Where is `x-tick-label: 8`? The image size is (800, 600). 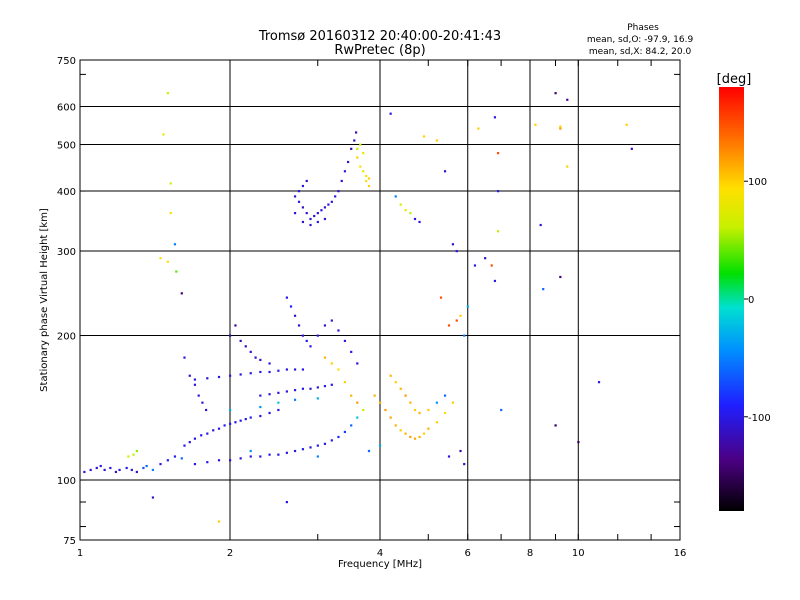 x-tick-label: 8 is located at coordinates (530, 553).